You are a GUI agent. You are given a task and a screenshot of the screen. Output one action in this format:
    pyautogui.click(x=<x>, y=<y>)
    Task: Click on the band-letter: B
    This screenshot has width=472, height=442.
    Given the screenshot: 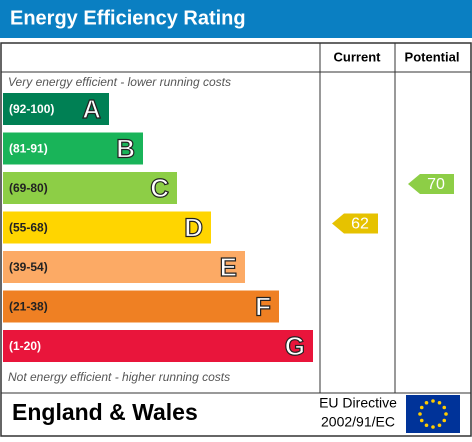 What is the action you would take?
    pyautogui.click(x=125, y=148)
    